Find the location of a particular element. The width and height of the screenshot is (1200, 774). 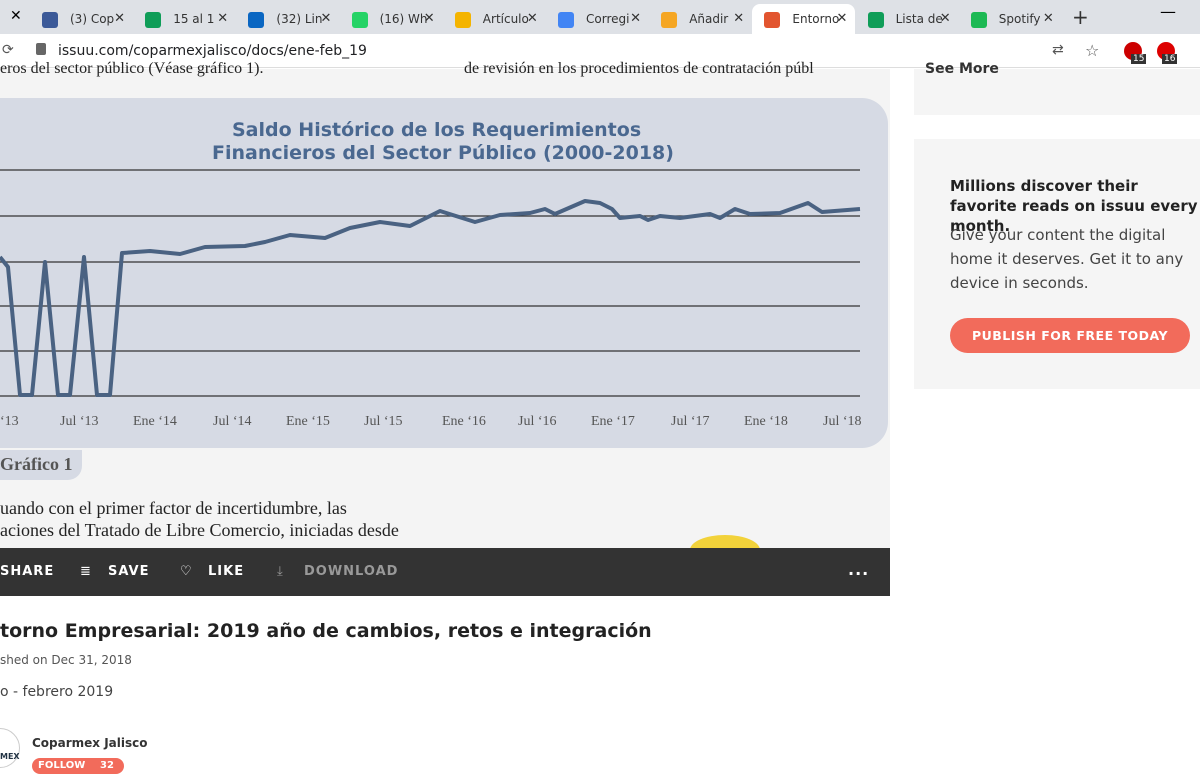

x-axis-label: Jul ‘14 is located at coordinates (232, 421).